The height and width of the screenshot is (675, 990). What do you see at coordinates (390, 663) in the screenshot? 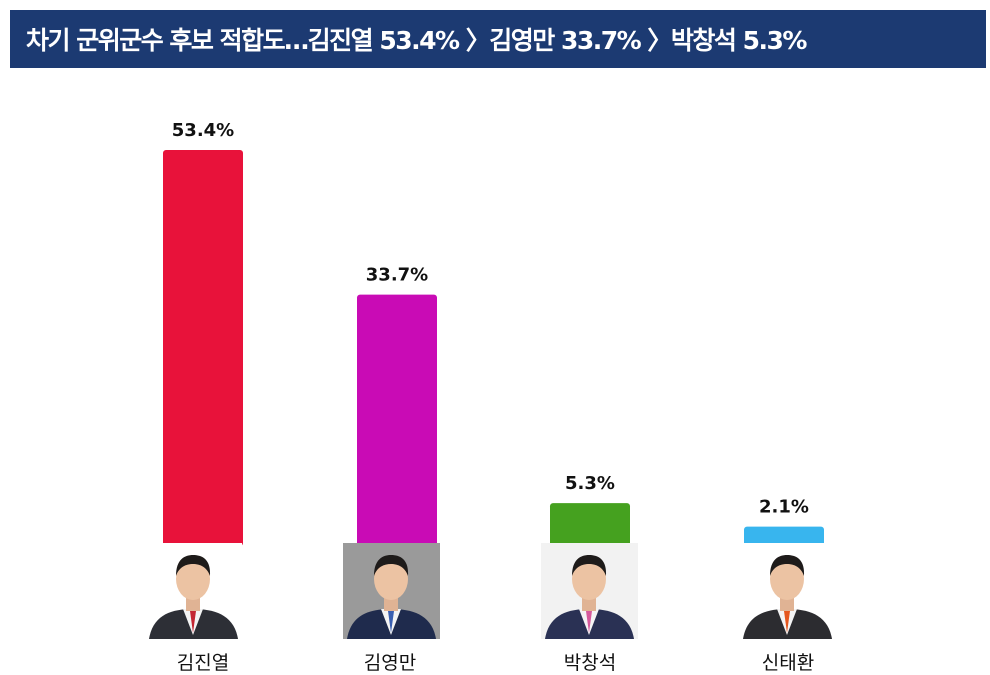
I see `candidate-label-2: 김영만` at bounding box center [390, 663].